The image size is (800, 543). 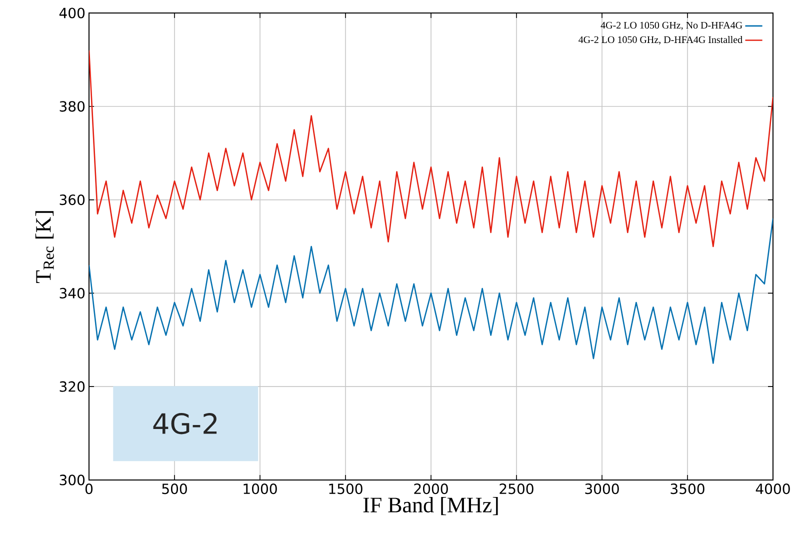 I want to click on x-tick-label: 3500, so click(x=687, y=489).